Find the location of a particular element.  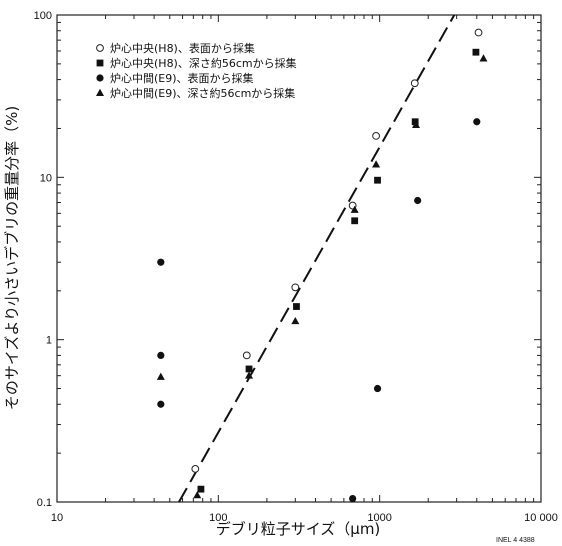

x-axis-title: デブリ粒子サイズ（μm) is located at coordinates (298, 529).